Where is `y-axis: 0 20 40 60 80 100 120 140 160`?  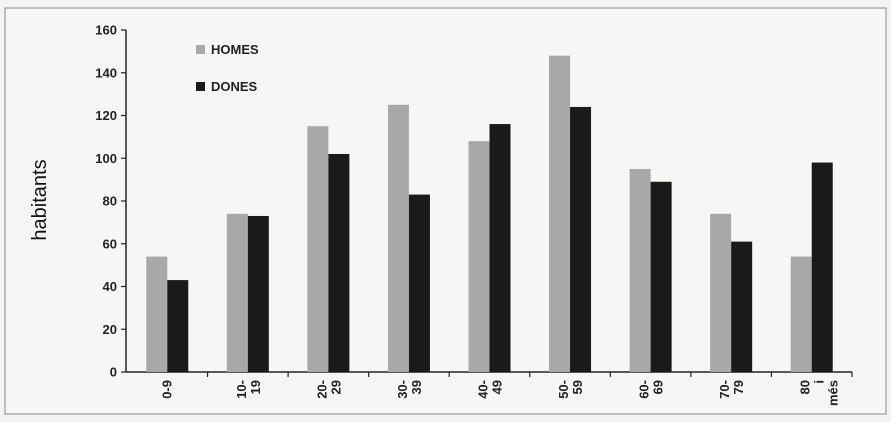 y-axis: 0 20 40 60 80 100 120 140 160 is located at coordinates (111, 201).